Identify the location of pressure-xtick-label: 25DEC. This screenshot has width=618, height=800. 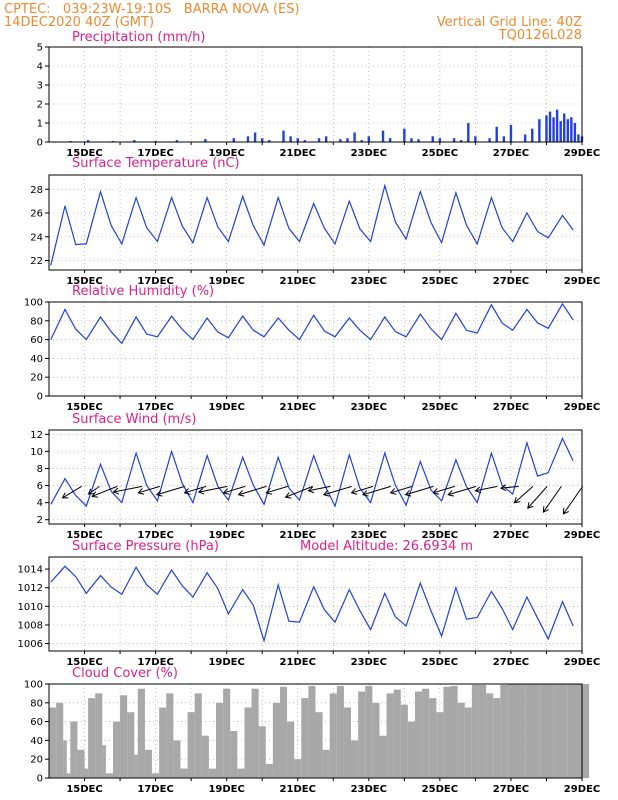
(440, 662).